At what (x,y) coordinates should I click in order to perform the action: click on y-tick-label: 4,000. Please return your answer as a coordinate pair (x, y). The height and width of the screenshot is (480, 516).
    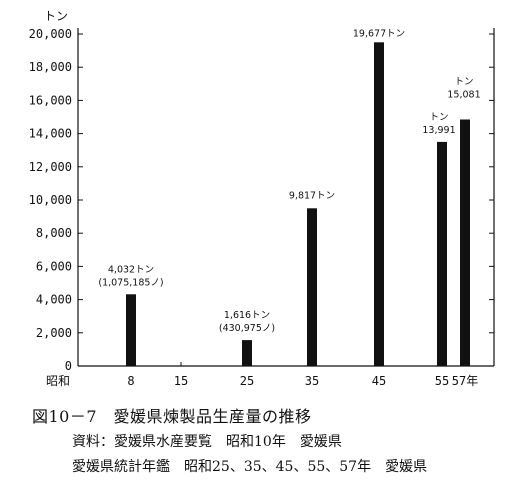
    Looking at the image, I should click on (54, 300).